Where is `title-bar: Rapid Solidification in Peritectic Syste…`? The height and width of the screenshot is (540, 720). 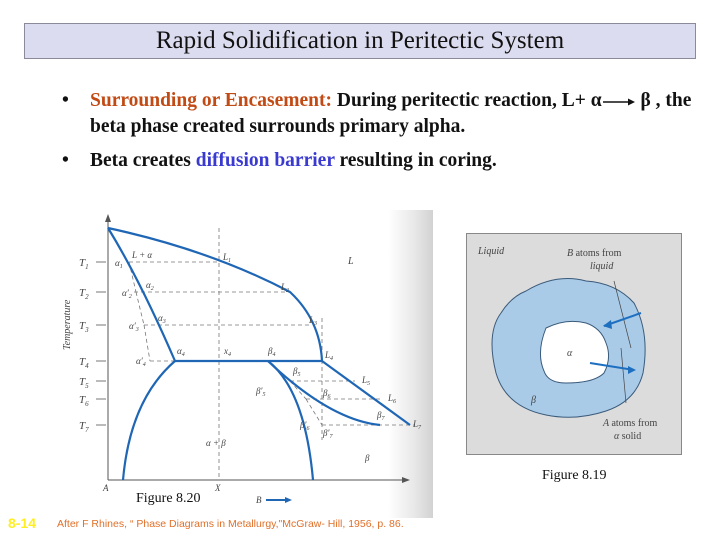
title-bar: Rapid Solidification in Peritectic Syste… is located at coordinates (360, 41).